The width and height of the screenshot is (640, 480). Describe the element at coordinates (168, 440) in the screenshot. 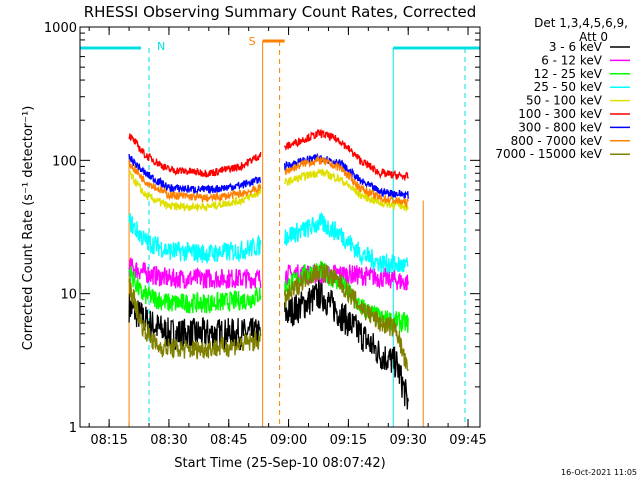

I see `x-tick-label: 08:30` at that location.